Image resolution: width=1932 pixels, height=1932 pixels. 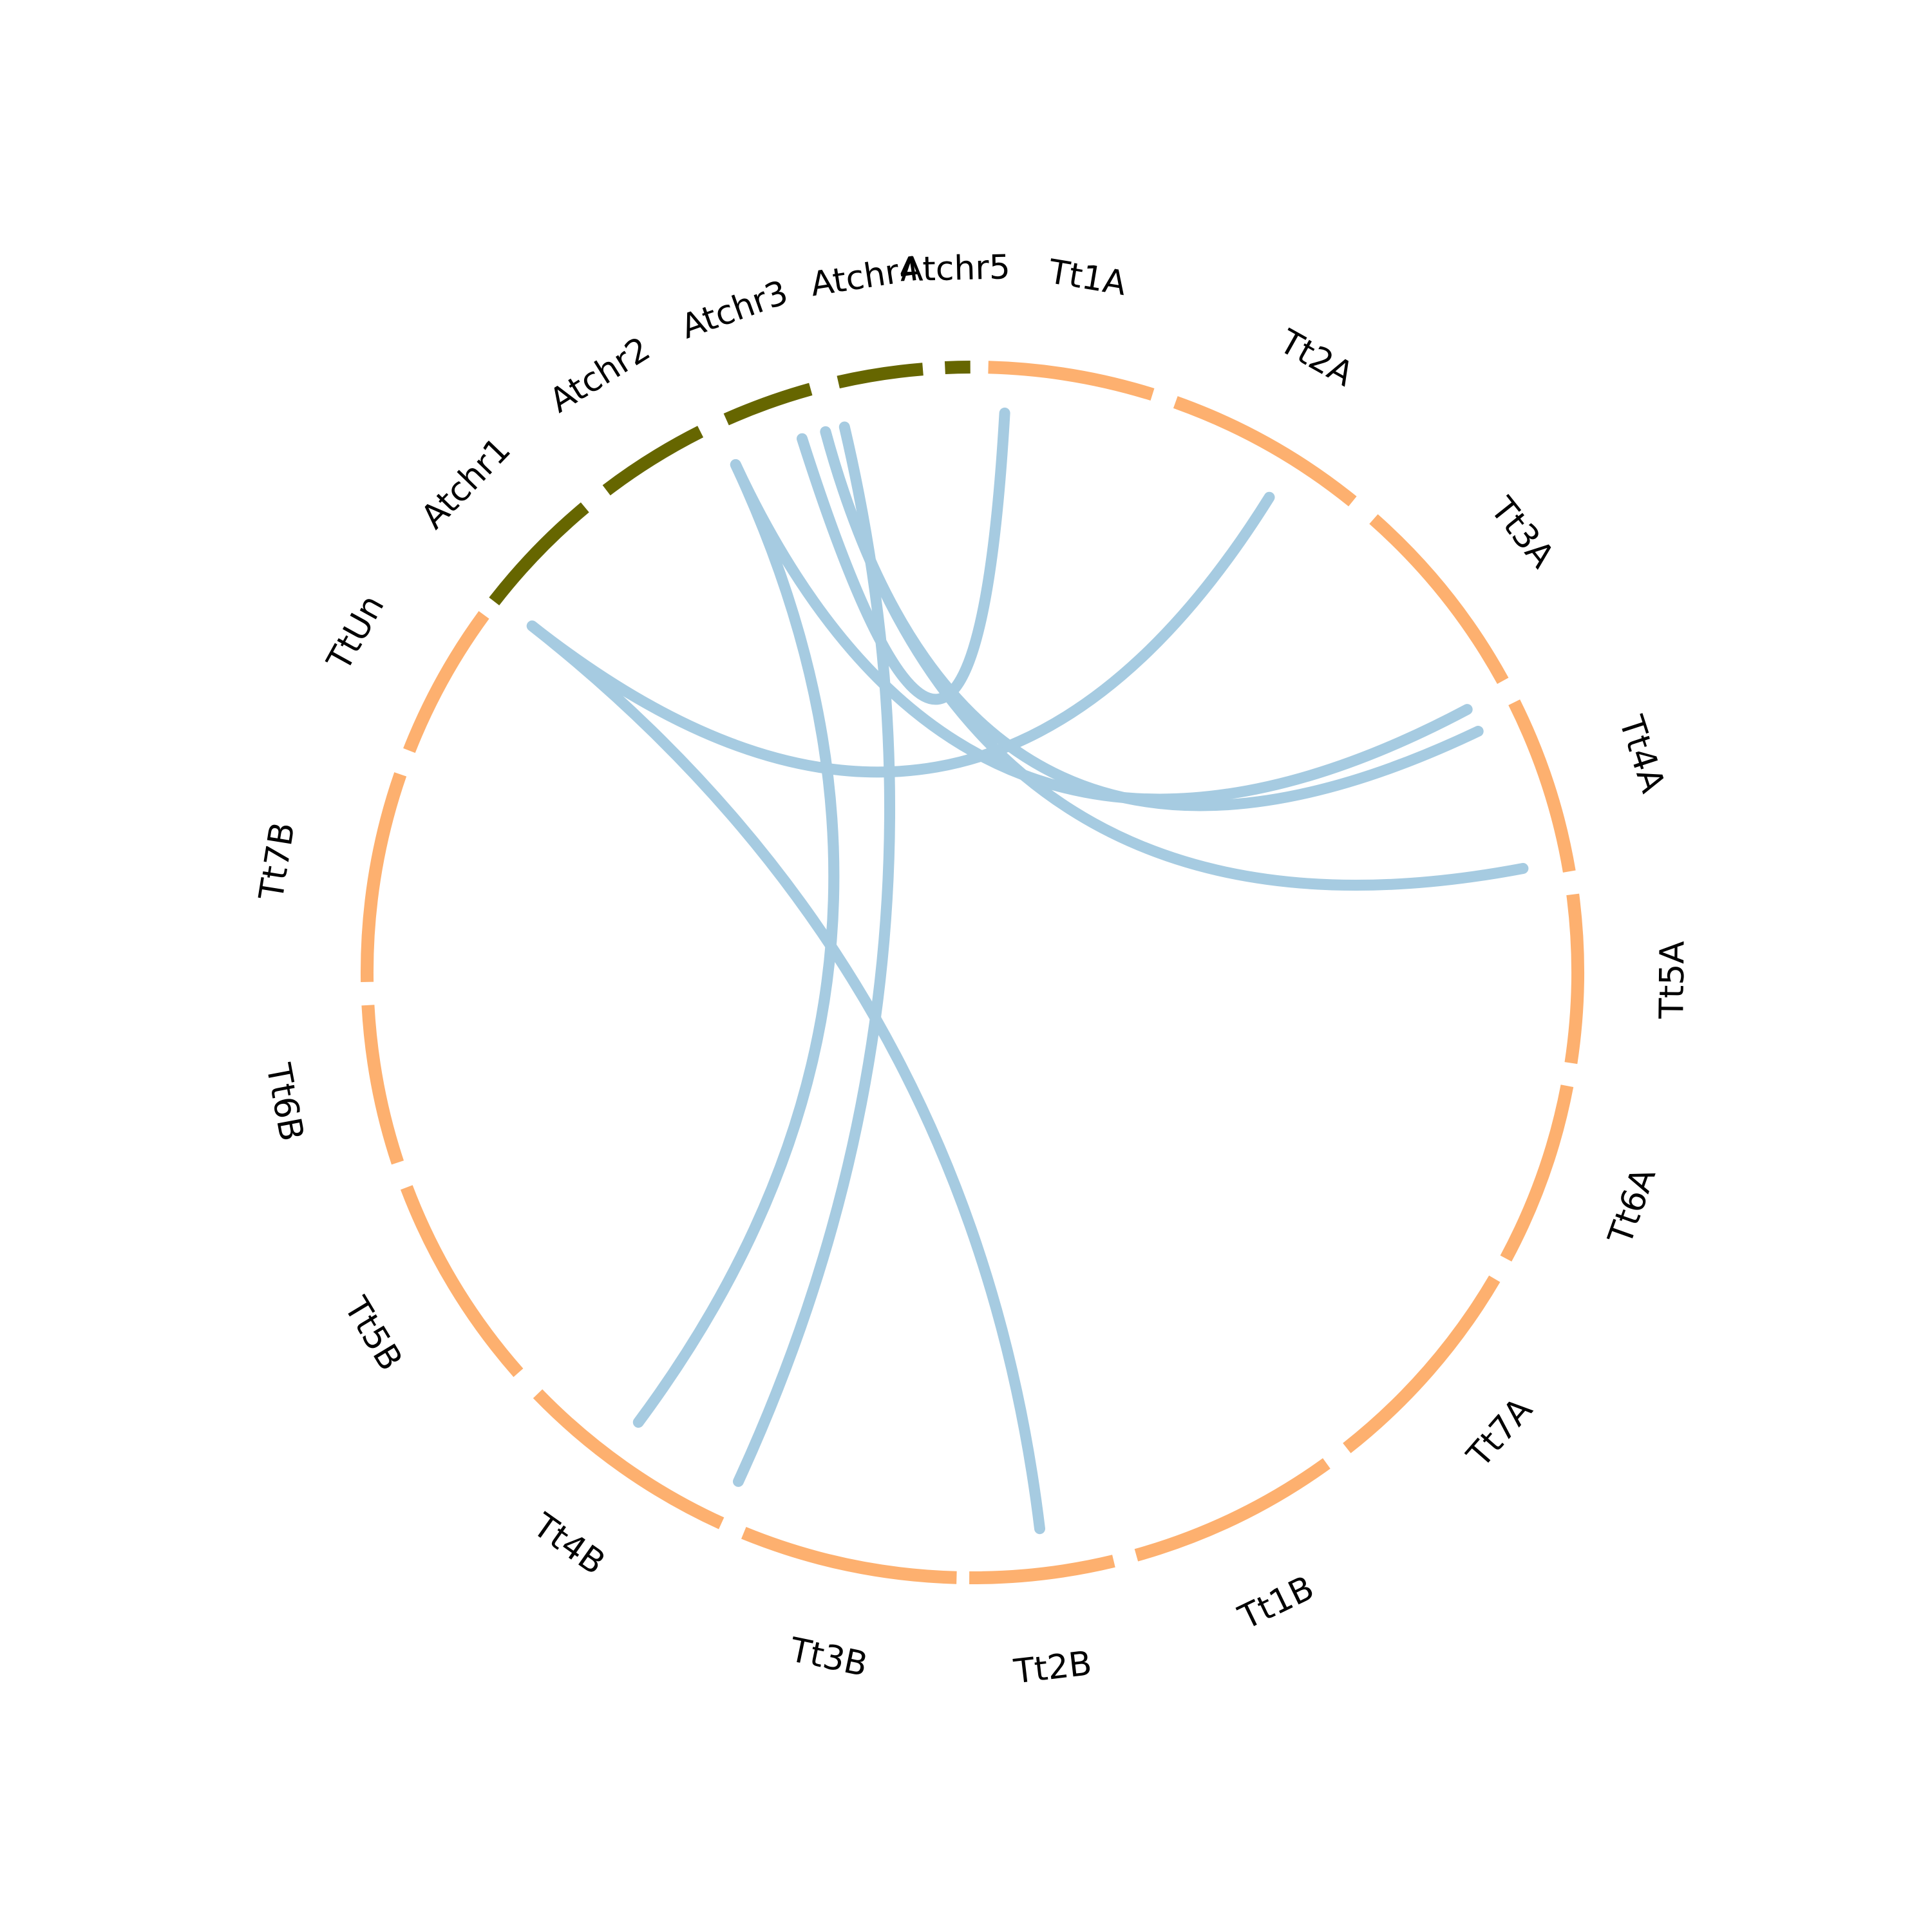 I want to click on segment-atchr1, so click(x=539, y=554).